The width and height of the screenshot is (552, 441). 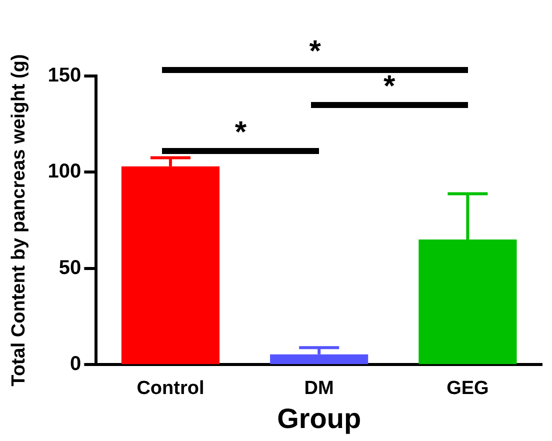 What do you see at coordinates (76, 364) in the screenshot?
I see `y-tick-label: 0` at bounding box center [76, 364].